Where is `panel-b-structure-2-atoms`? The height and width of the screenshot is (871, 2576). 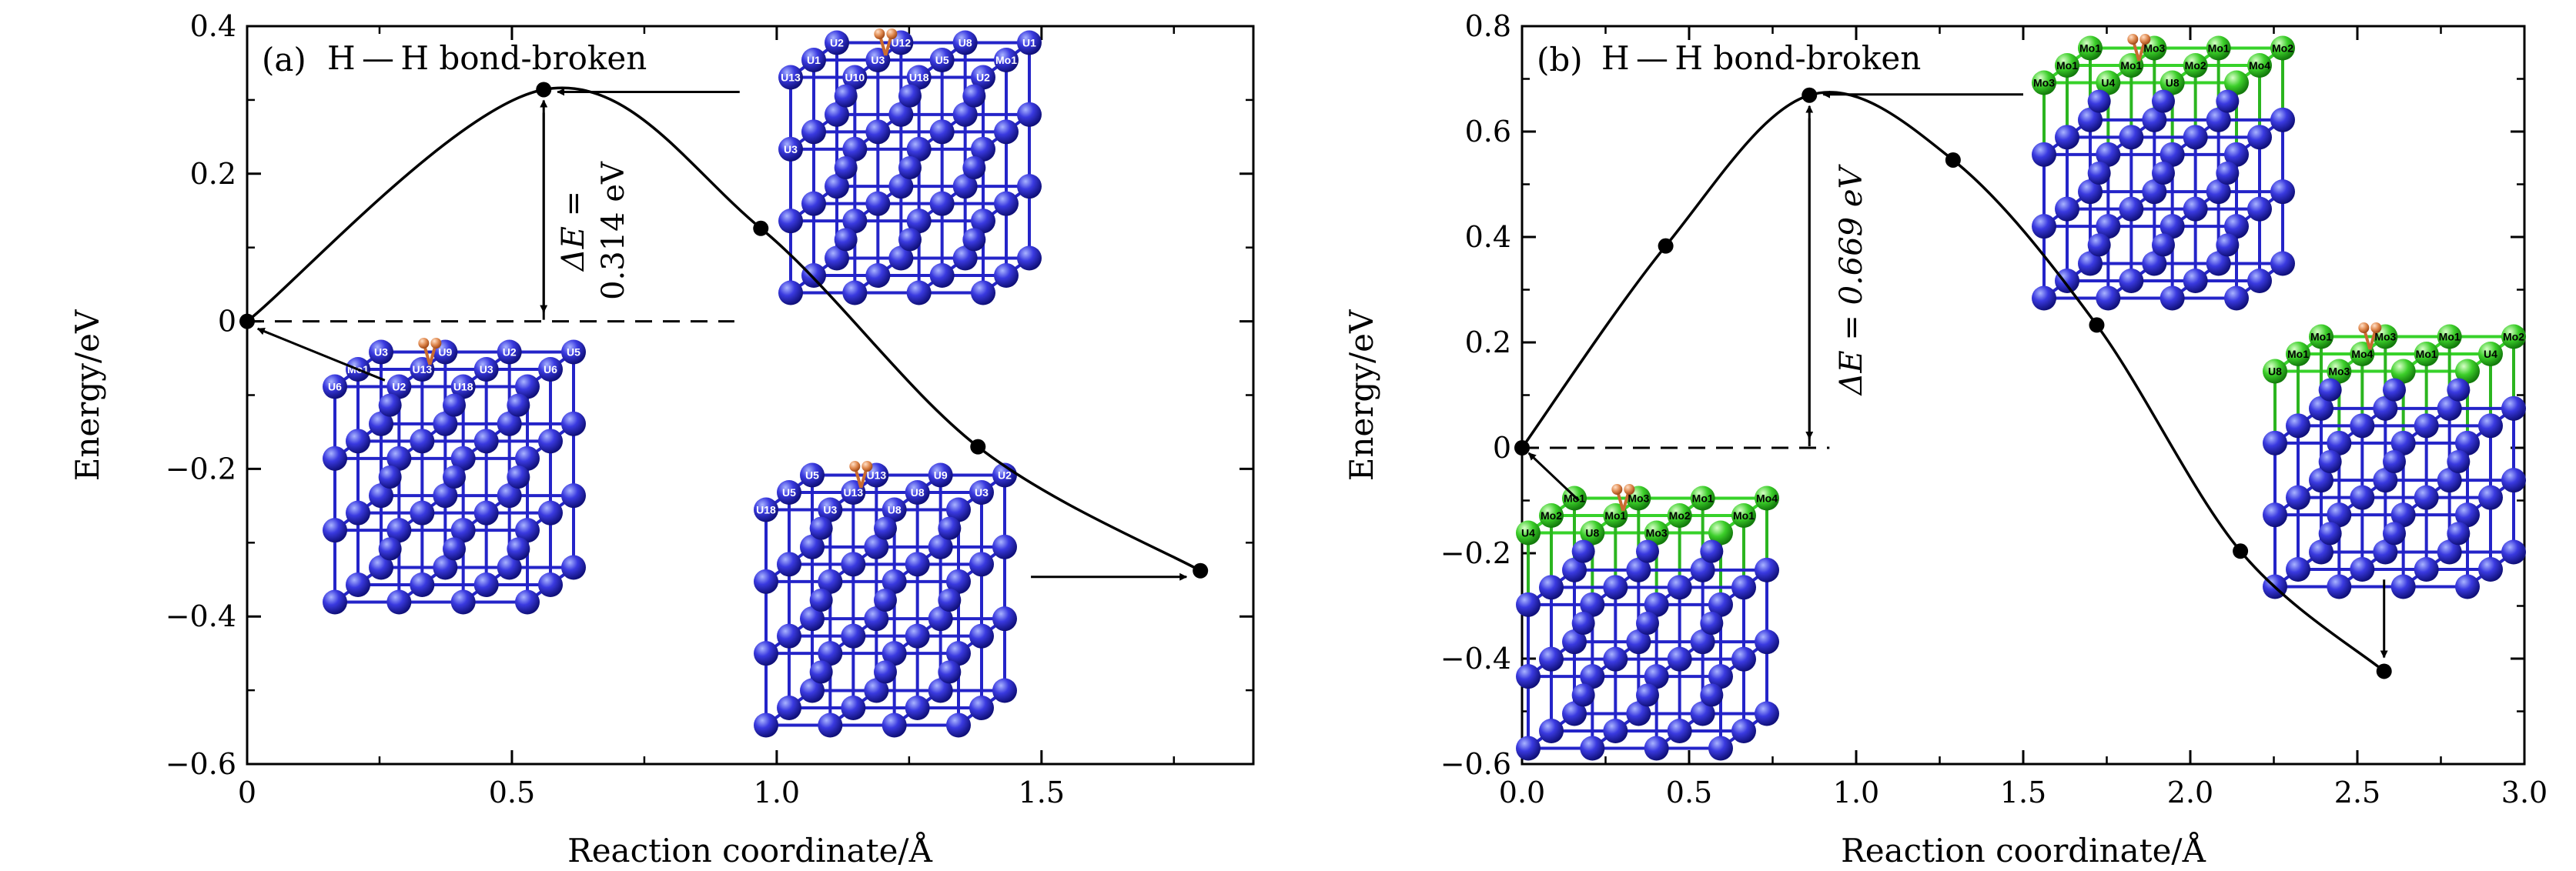 panel-b-structure-2-atoms is located at coordinates (1648, 624).